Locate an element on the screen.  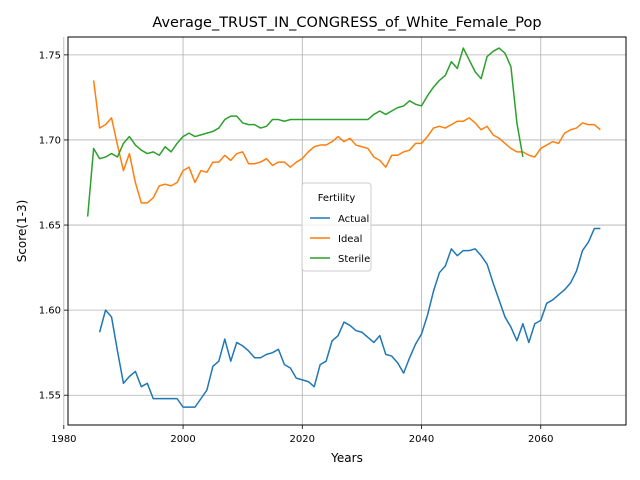
x-tick-label: 2040 is located at coordinates (421, 439).